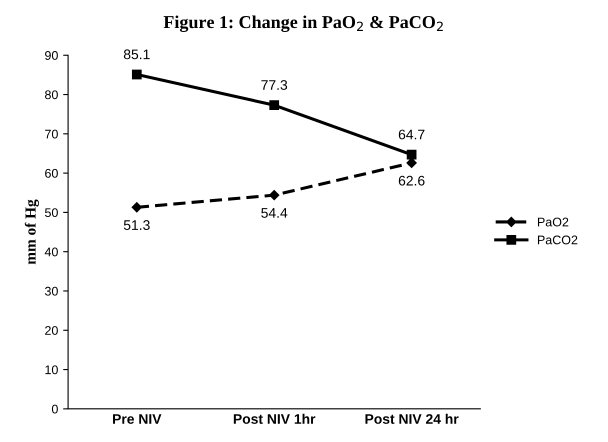 This screenshot has width=608, height=442. Describe the element at coordinates (137, 54) in the screenshot. I see `data-label: 85.1` at that location.